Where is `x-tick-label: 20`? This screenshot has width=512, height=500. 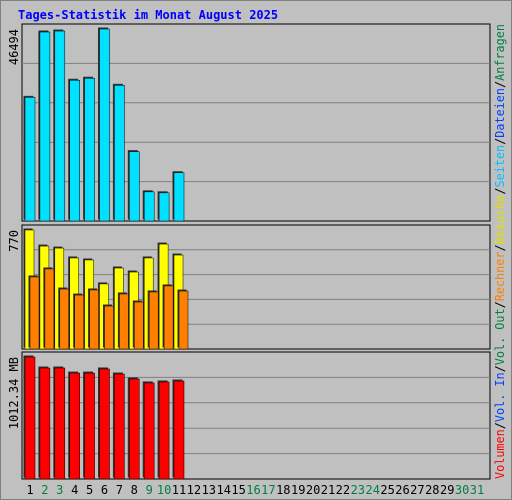
x-tick-label: 20 is located at coordinates (313, 490).